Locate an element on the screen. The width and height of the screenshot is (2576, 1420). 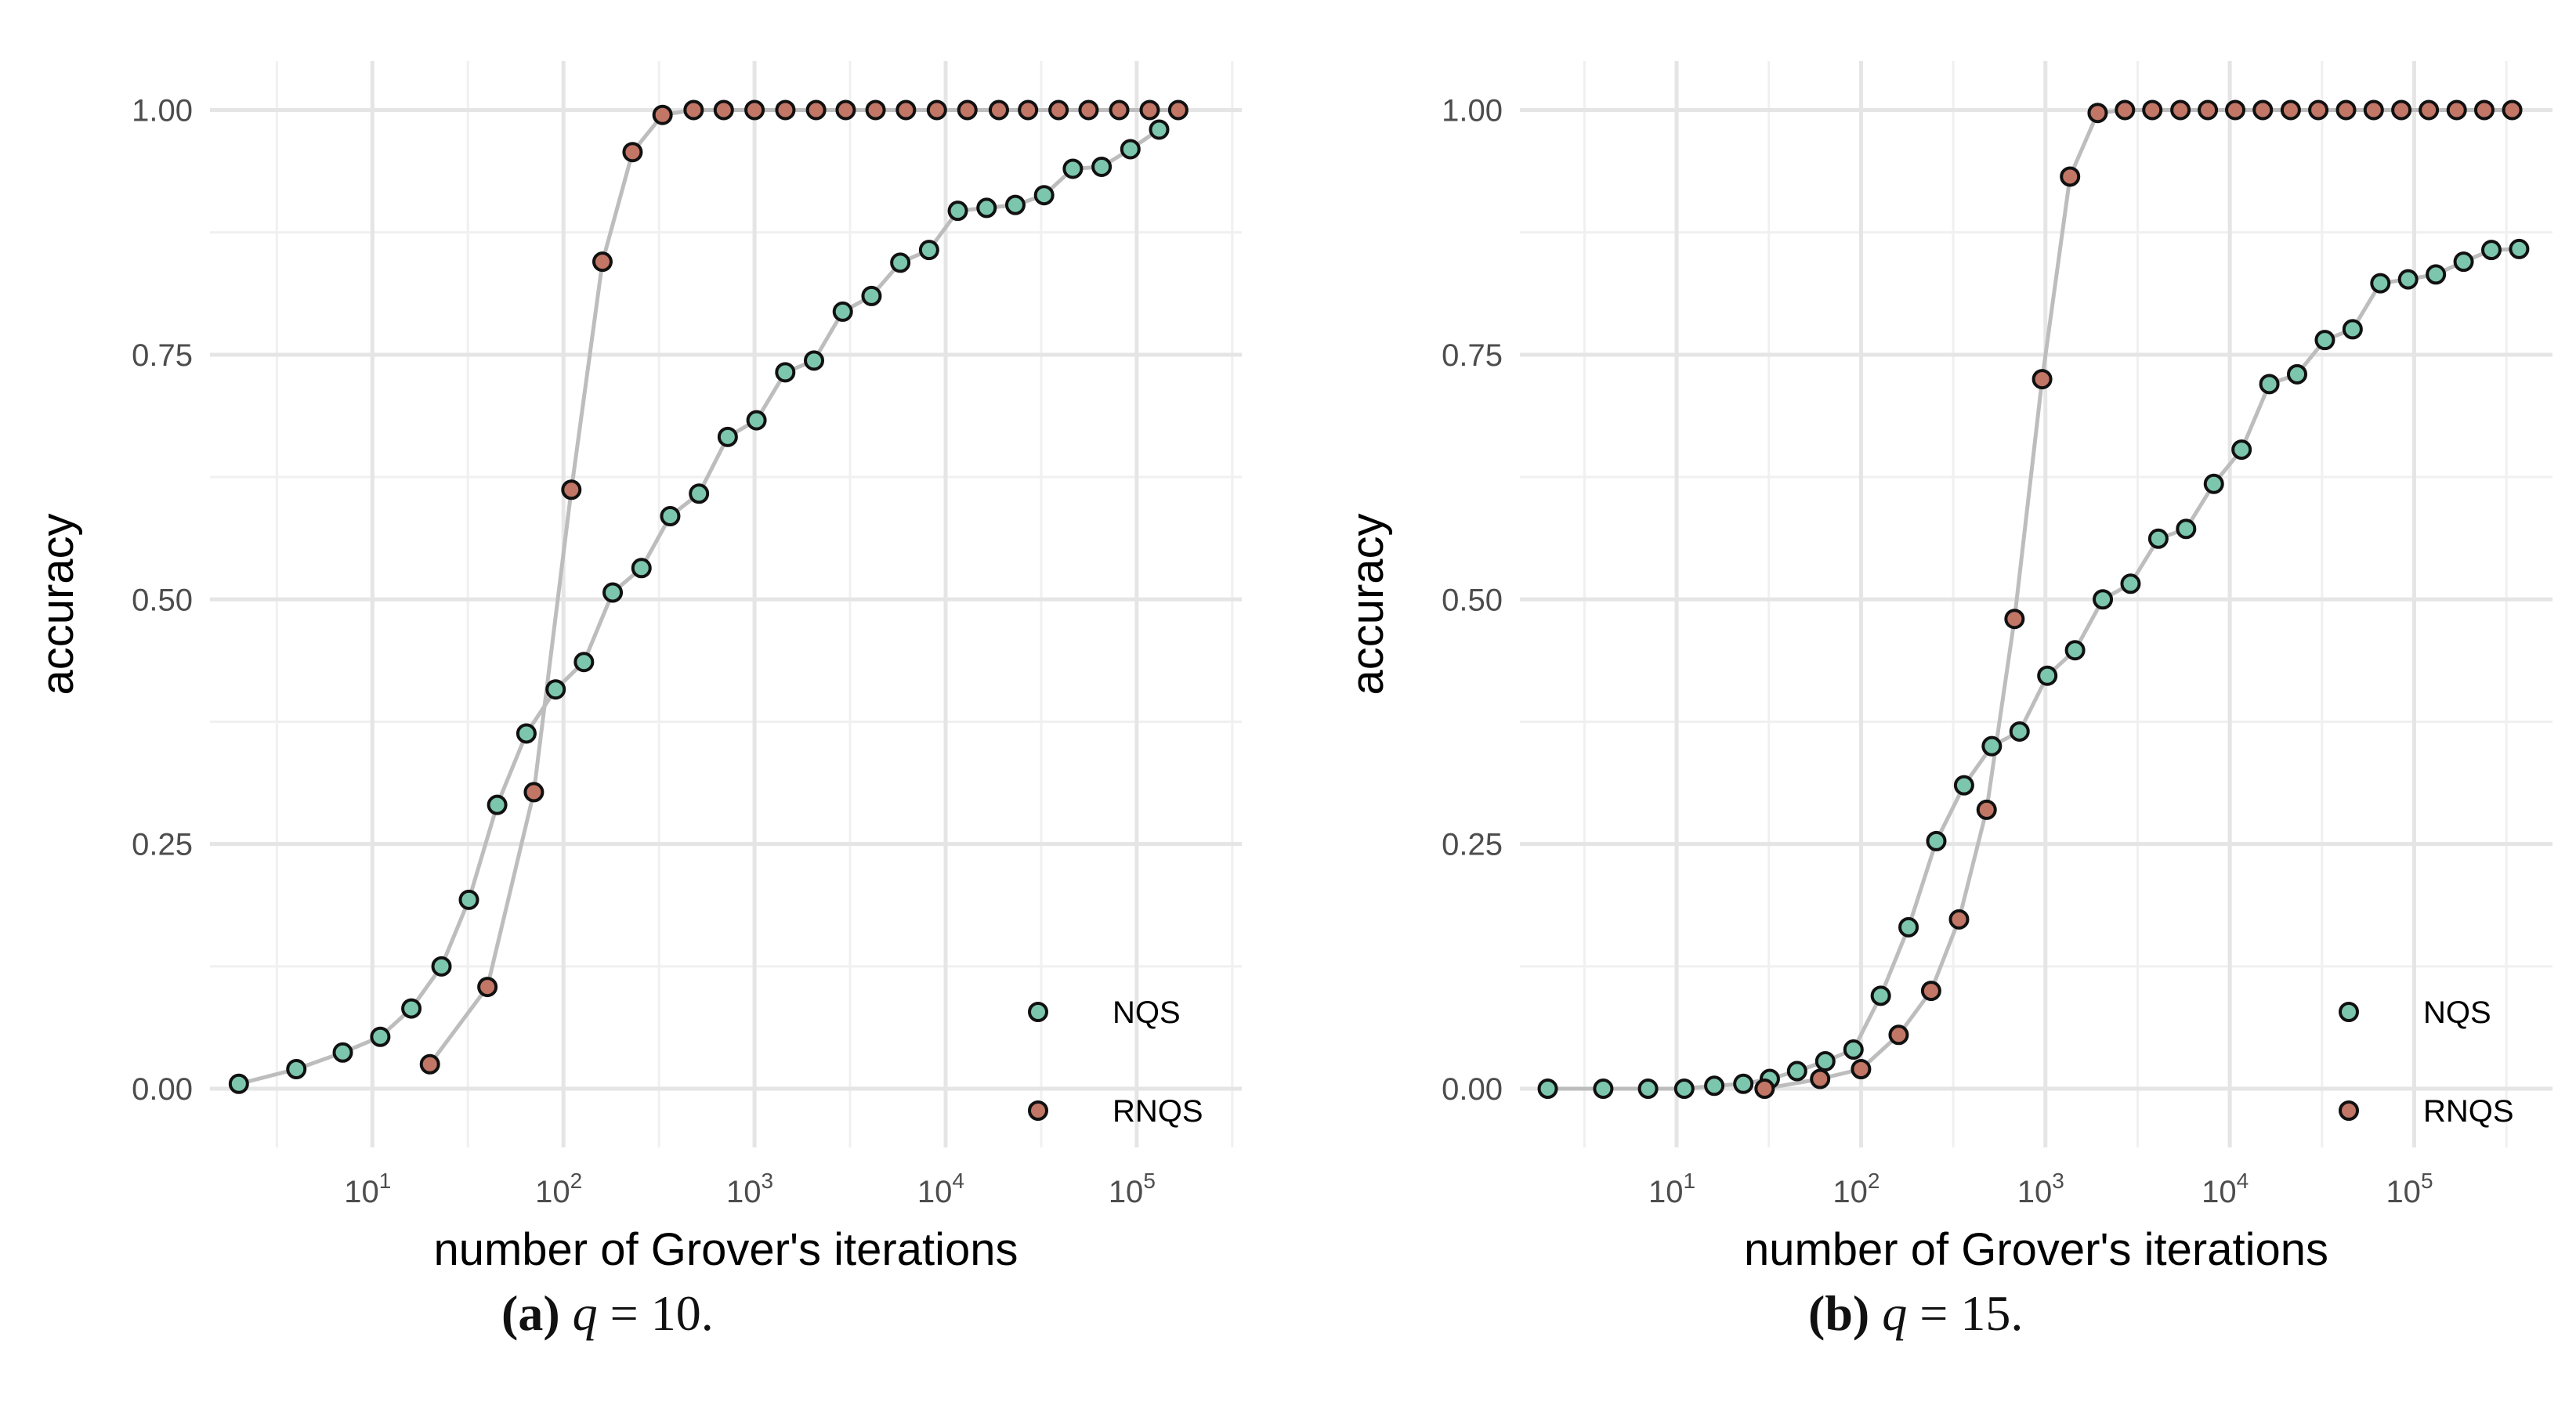
caption-b-eq: = 15. is located at coordinates (1965, 1313).